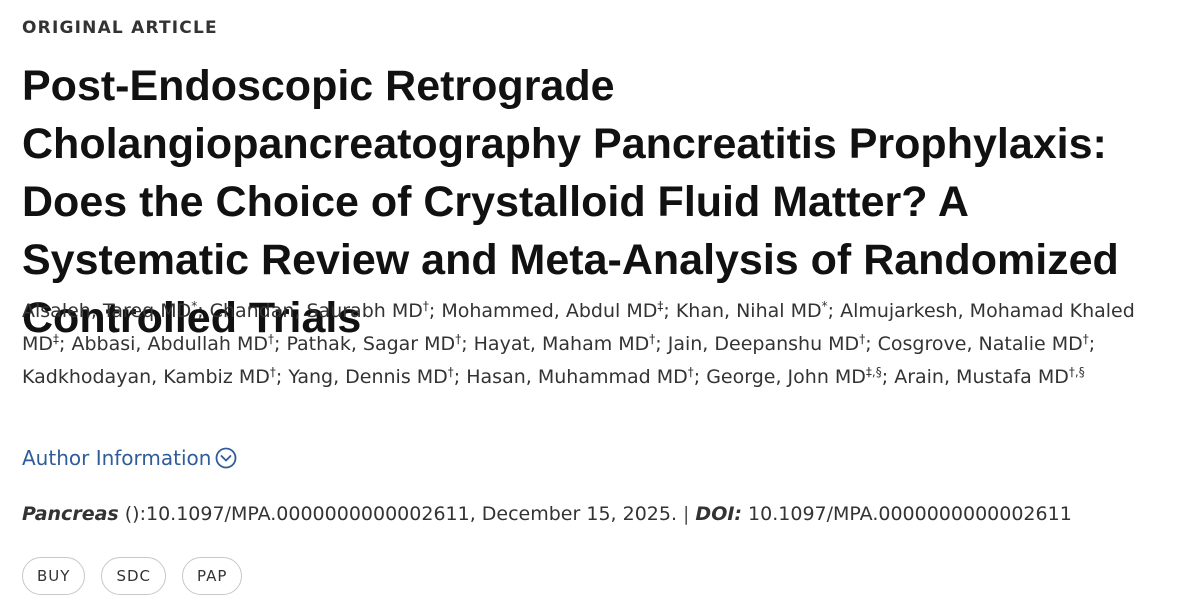  I want to click on doi-value: 10.1097/MPA.0000000000002611, so click(907, 514).